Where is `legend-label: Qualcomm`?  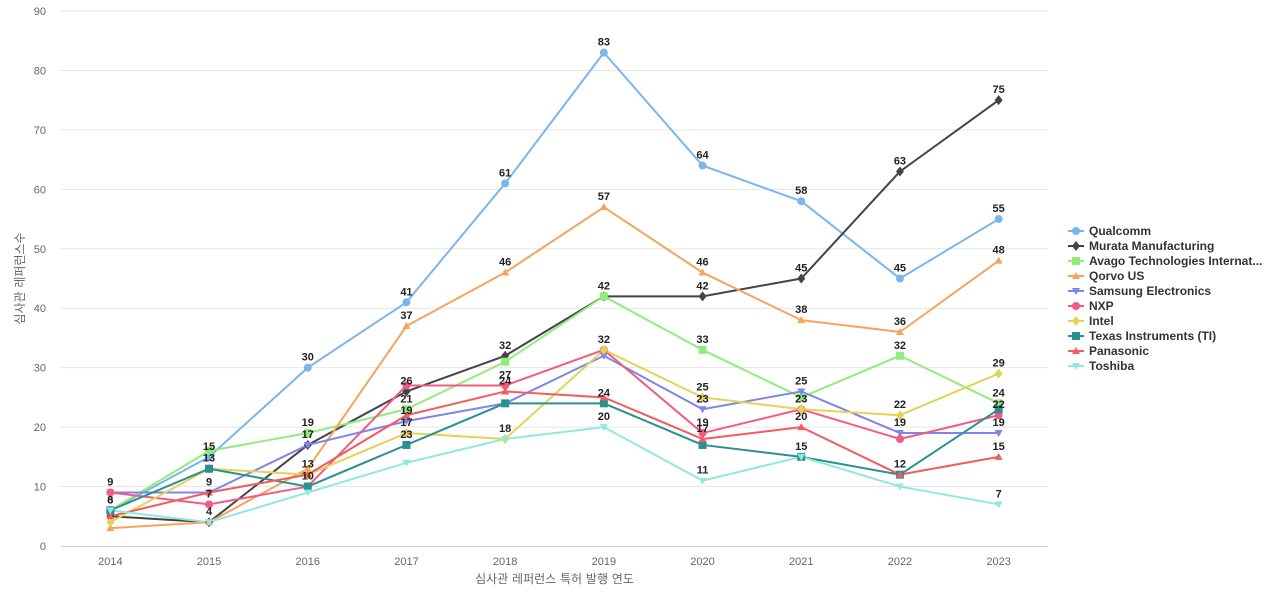
legend-label: Qualcomm is located at coordinates (1120, 231).